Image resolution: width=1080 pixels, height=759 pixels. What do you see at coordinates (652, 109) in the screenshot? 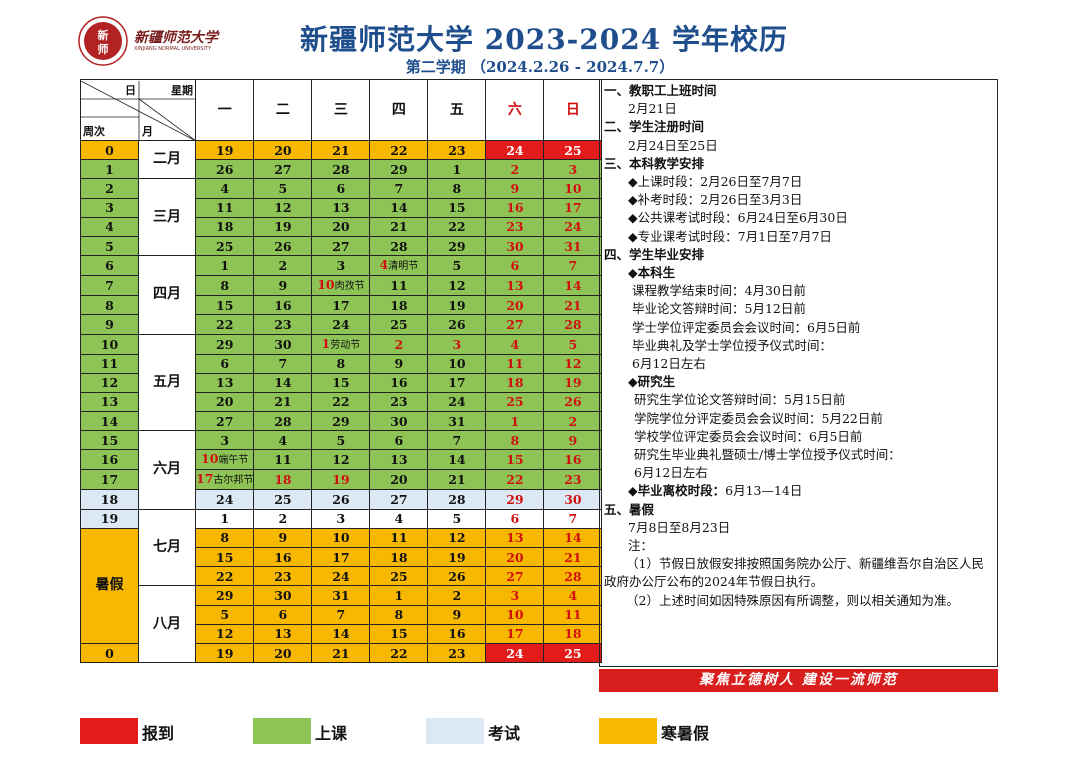
I see `notes-s1-text: 2月21日` at bounding box center [652, 109].